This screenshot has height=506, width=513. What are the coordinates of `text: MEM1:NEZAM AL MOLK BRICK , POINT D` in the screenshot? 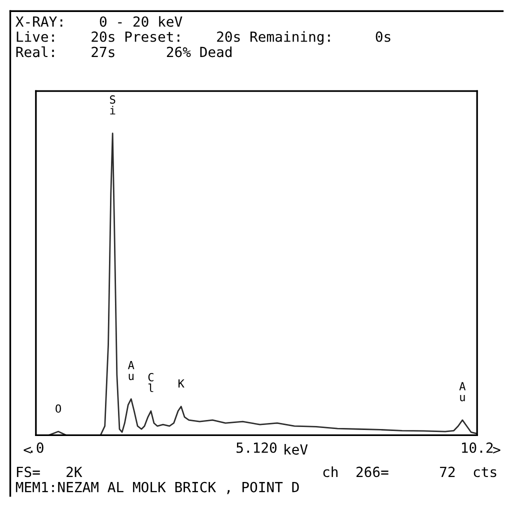 It's located at (157, 488).